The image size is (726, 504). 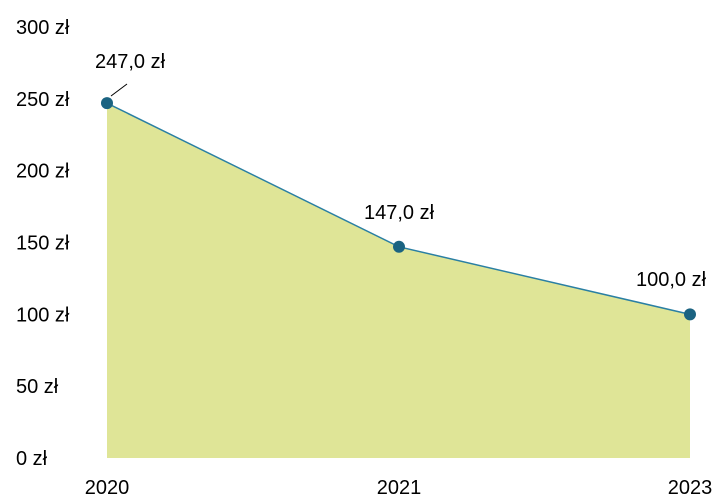 I want to click on data-label: 247,0 zł, so click(x=130, y=62).